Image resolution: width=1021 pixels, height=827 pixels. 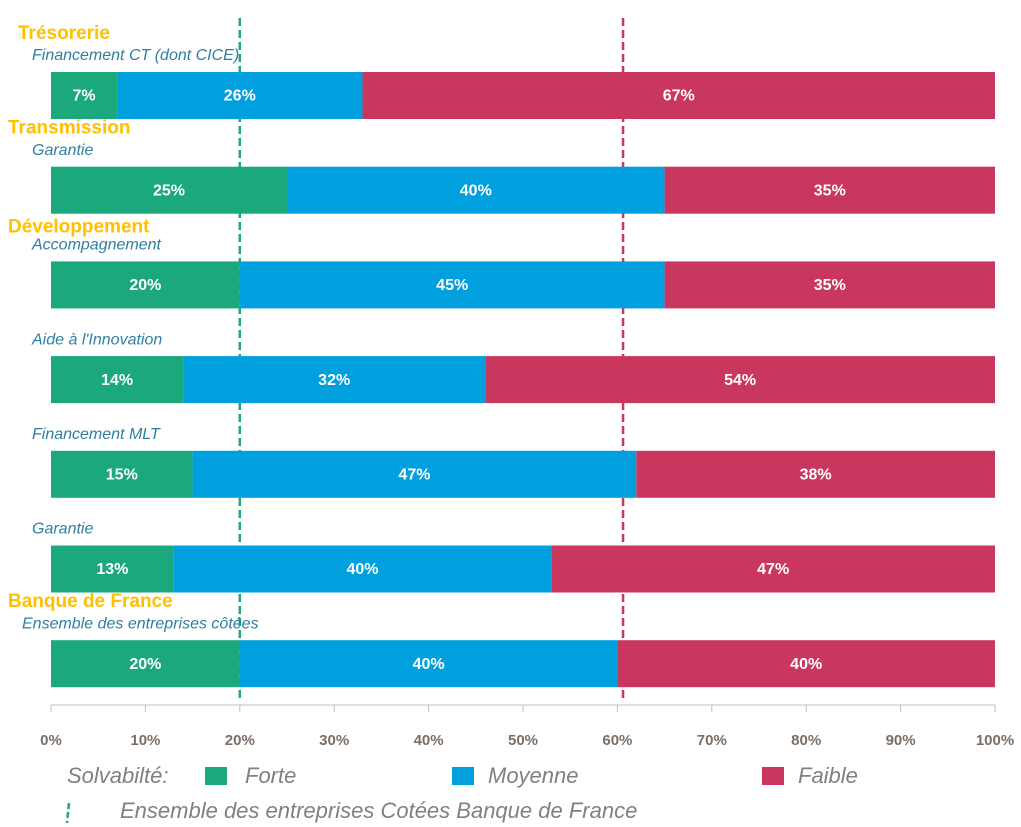 I want to click on value-label: 38%, so click(x=816, y=475).